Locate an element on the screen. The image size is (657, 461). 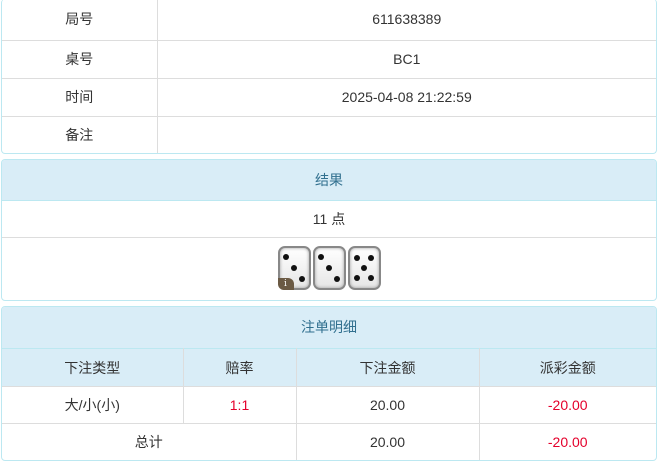
col-bet-type: 下注类型 is located at coordinates (93, 367).